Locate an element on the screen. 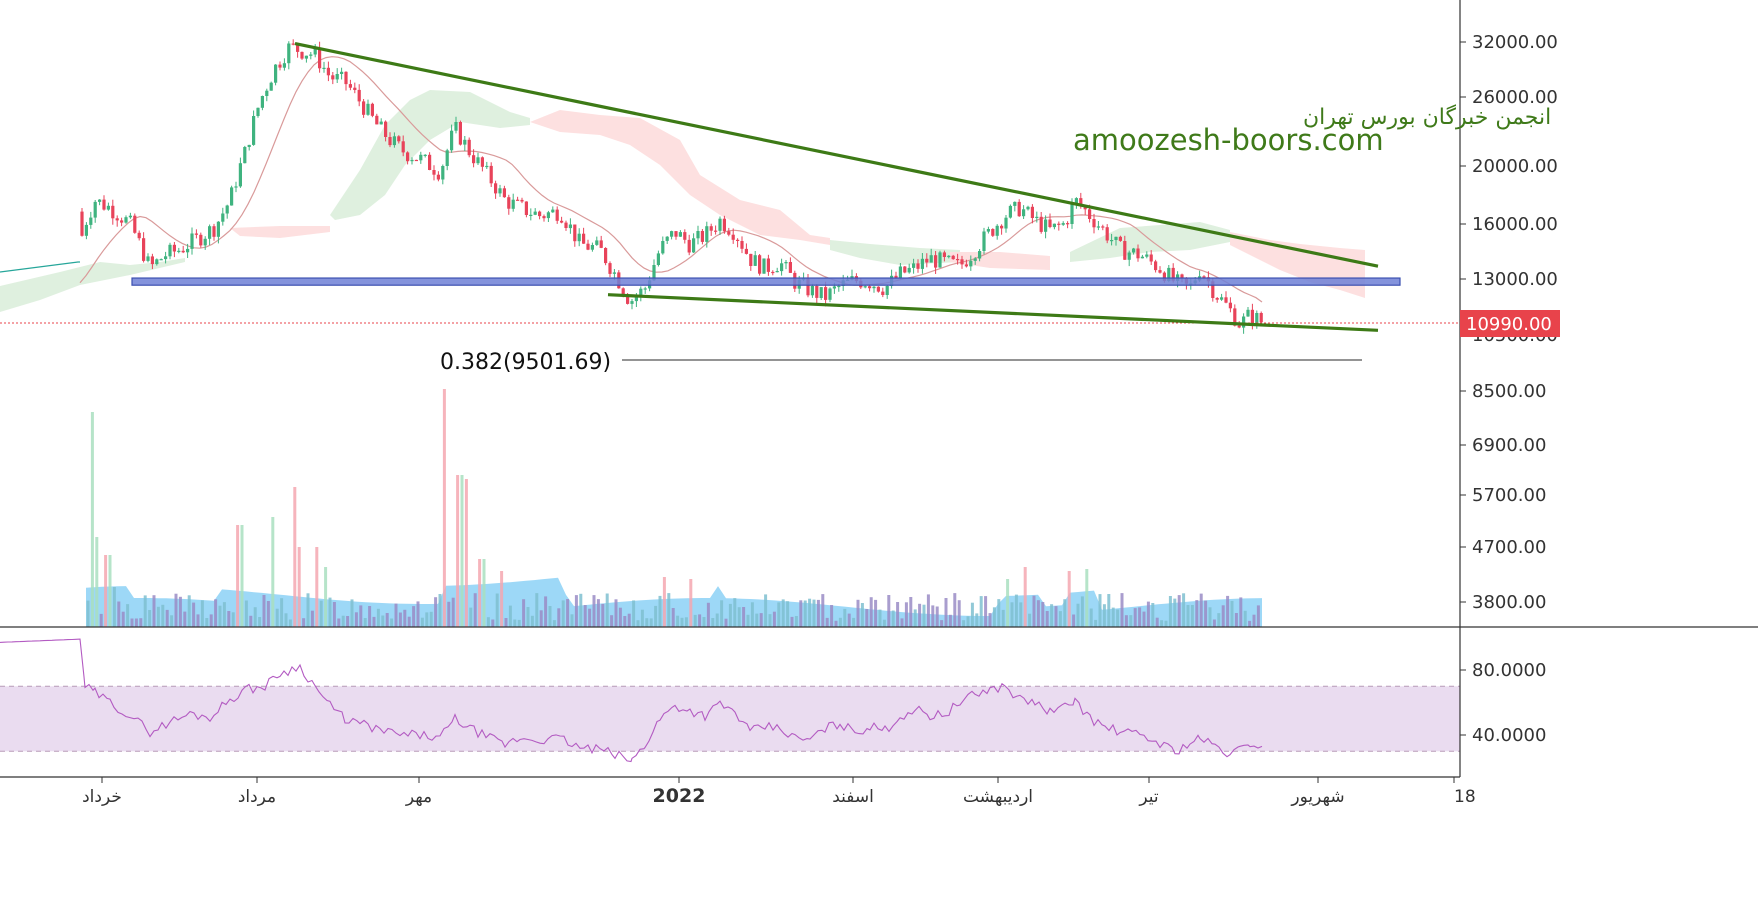  x-tick-label: 18 is located at coordinates (1465, 797).